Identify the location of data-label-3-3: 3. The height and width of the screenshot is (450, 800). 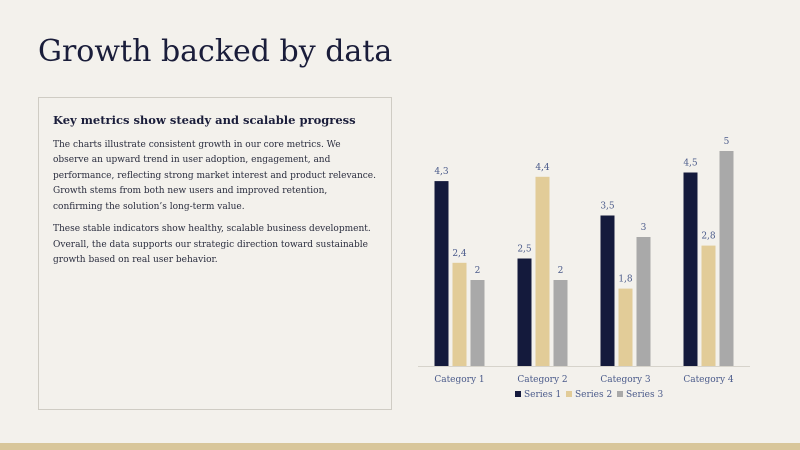
(644, 228).